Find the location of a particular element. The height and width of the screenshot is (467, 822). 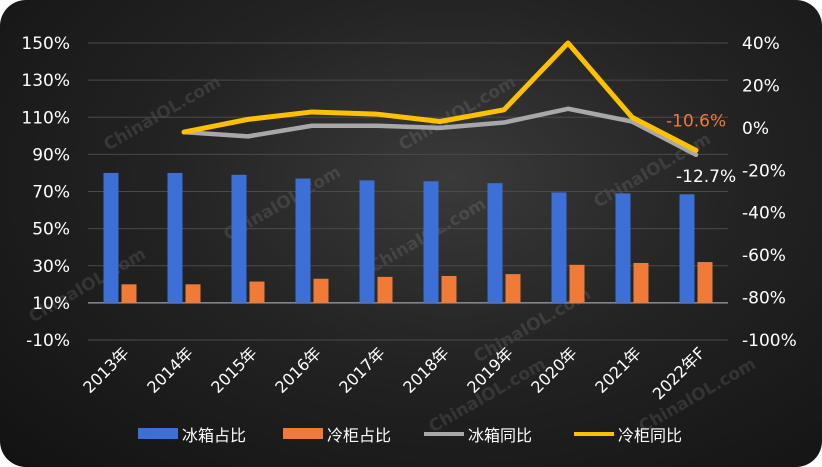

category-label: 2014年 is located at coordinates (170, 370).